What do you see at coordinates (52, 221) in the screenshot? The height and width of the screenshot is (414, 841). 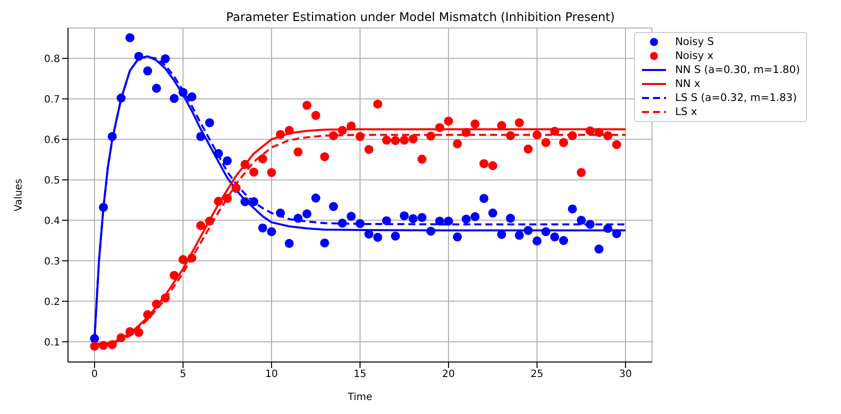 I see `y-tick-label: 0.4` at bounding box center [52, 221].